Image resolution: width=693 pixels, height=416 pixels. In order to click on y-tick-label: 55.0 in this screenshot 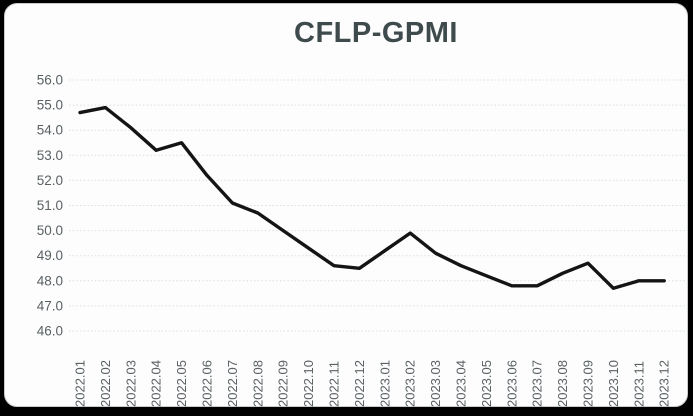, I will do `click(50, 105)`.